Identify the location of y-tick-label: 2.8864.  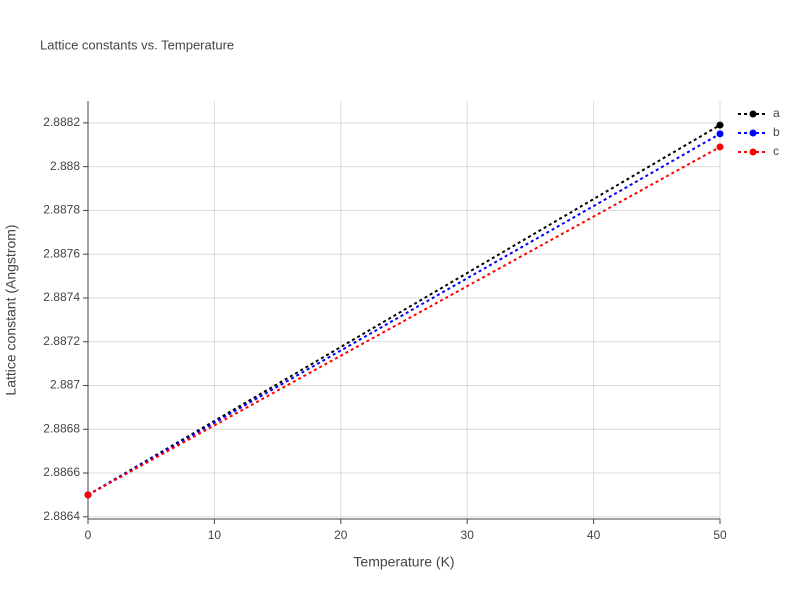
(61, 516).